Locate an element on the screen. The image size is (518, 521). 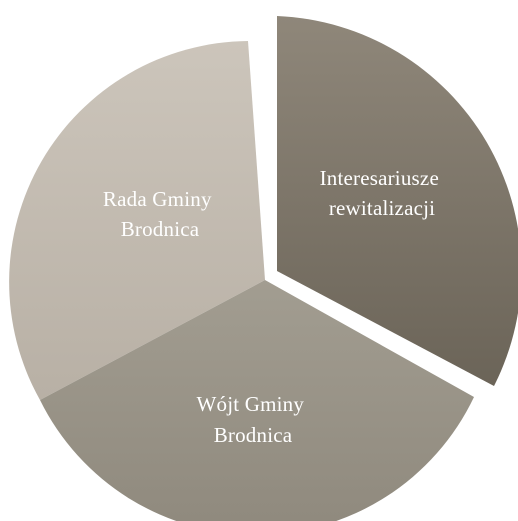
segment-wojt-gminy-label: Wójt Gminy Brodnica is located at coordinates (252, 419).